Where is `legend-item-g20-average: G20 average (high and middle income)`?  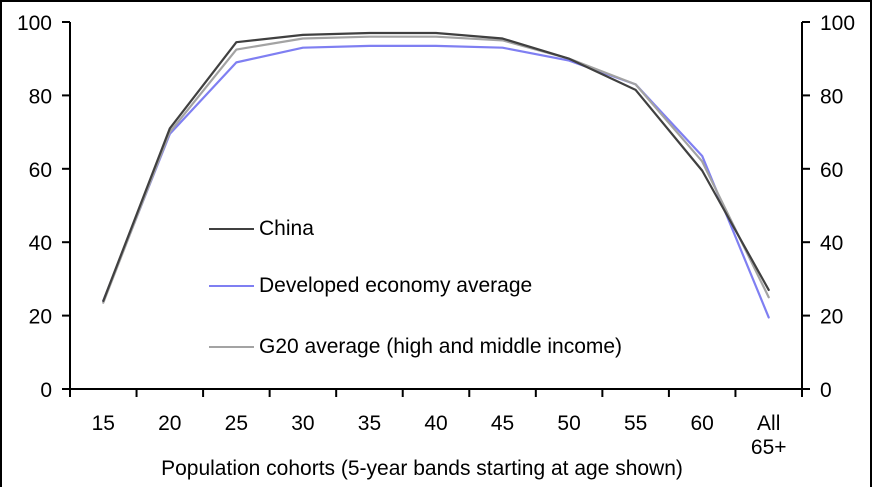 legend-item-g20-average: G20 average (high and middle income) is located at coordinates (415, 347).